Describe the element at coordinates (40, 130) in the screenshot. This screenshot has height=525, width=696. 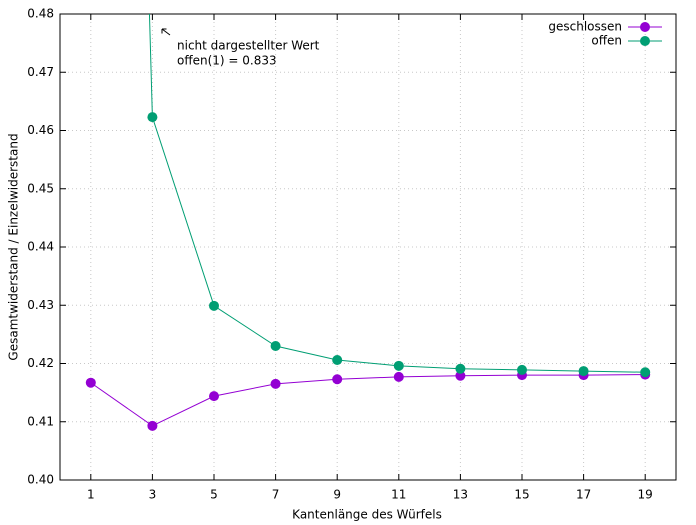
I see `y-tick-label: 0.46` at that location.